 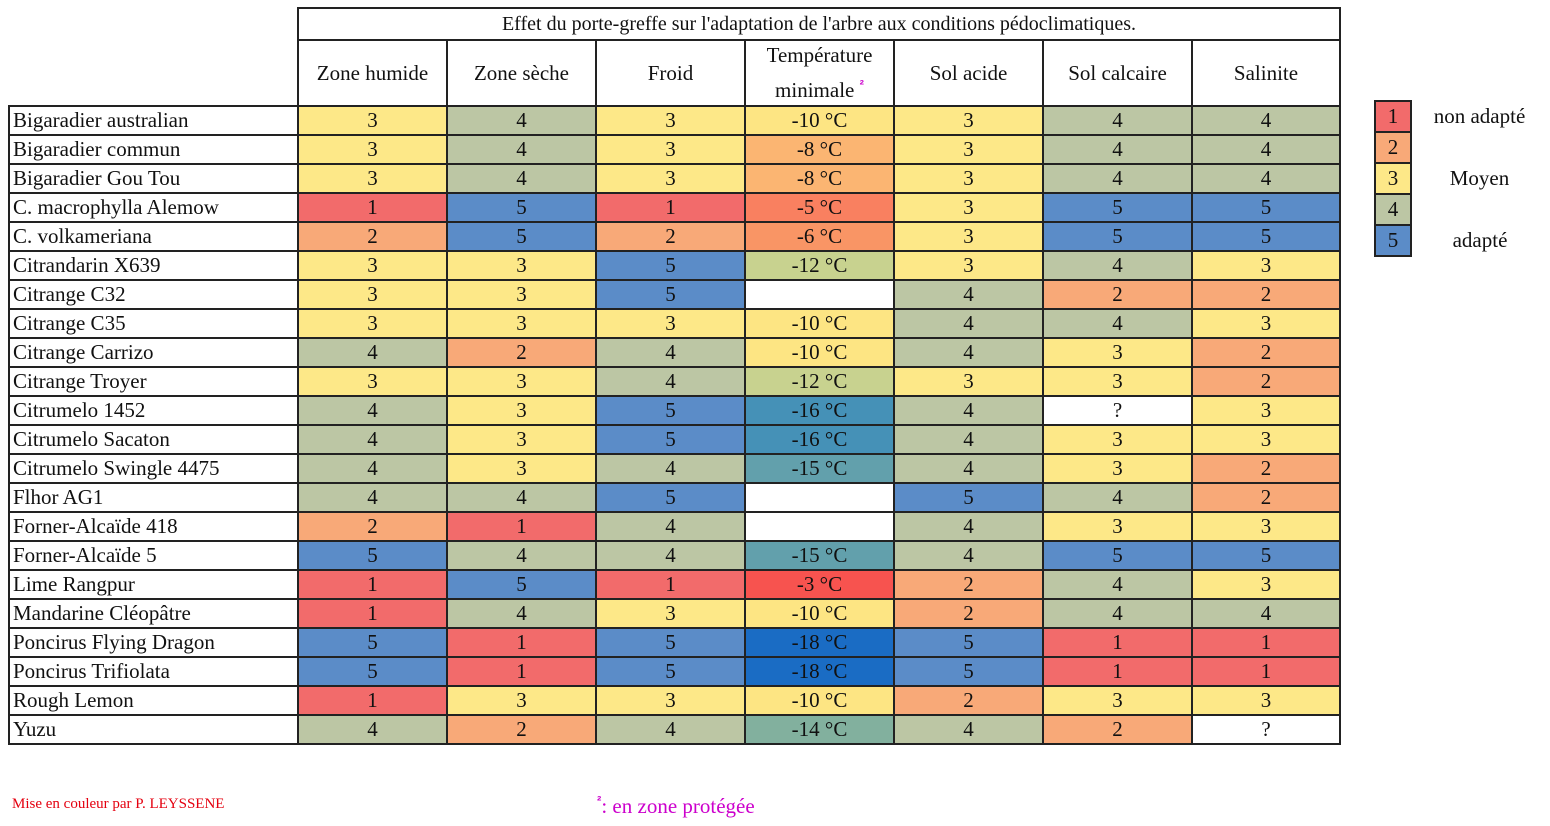 I want to click on legend-swatch: 4, so click(x=1393, y=209).